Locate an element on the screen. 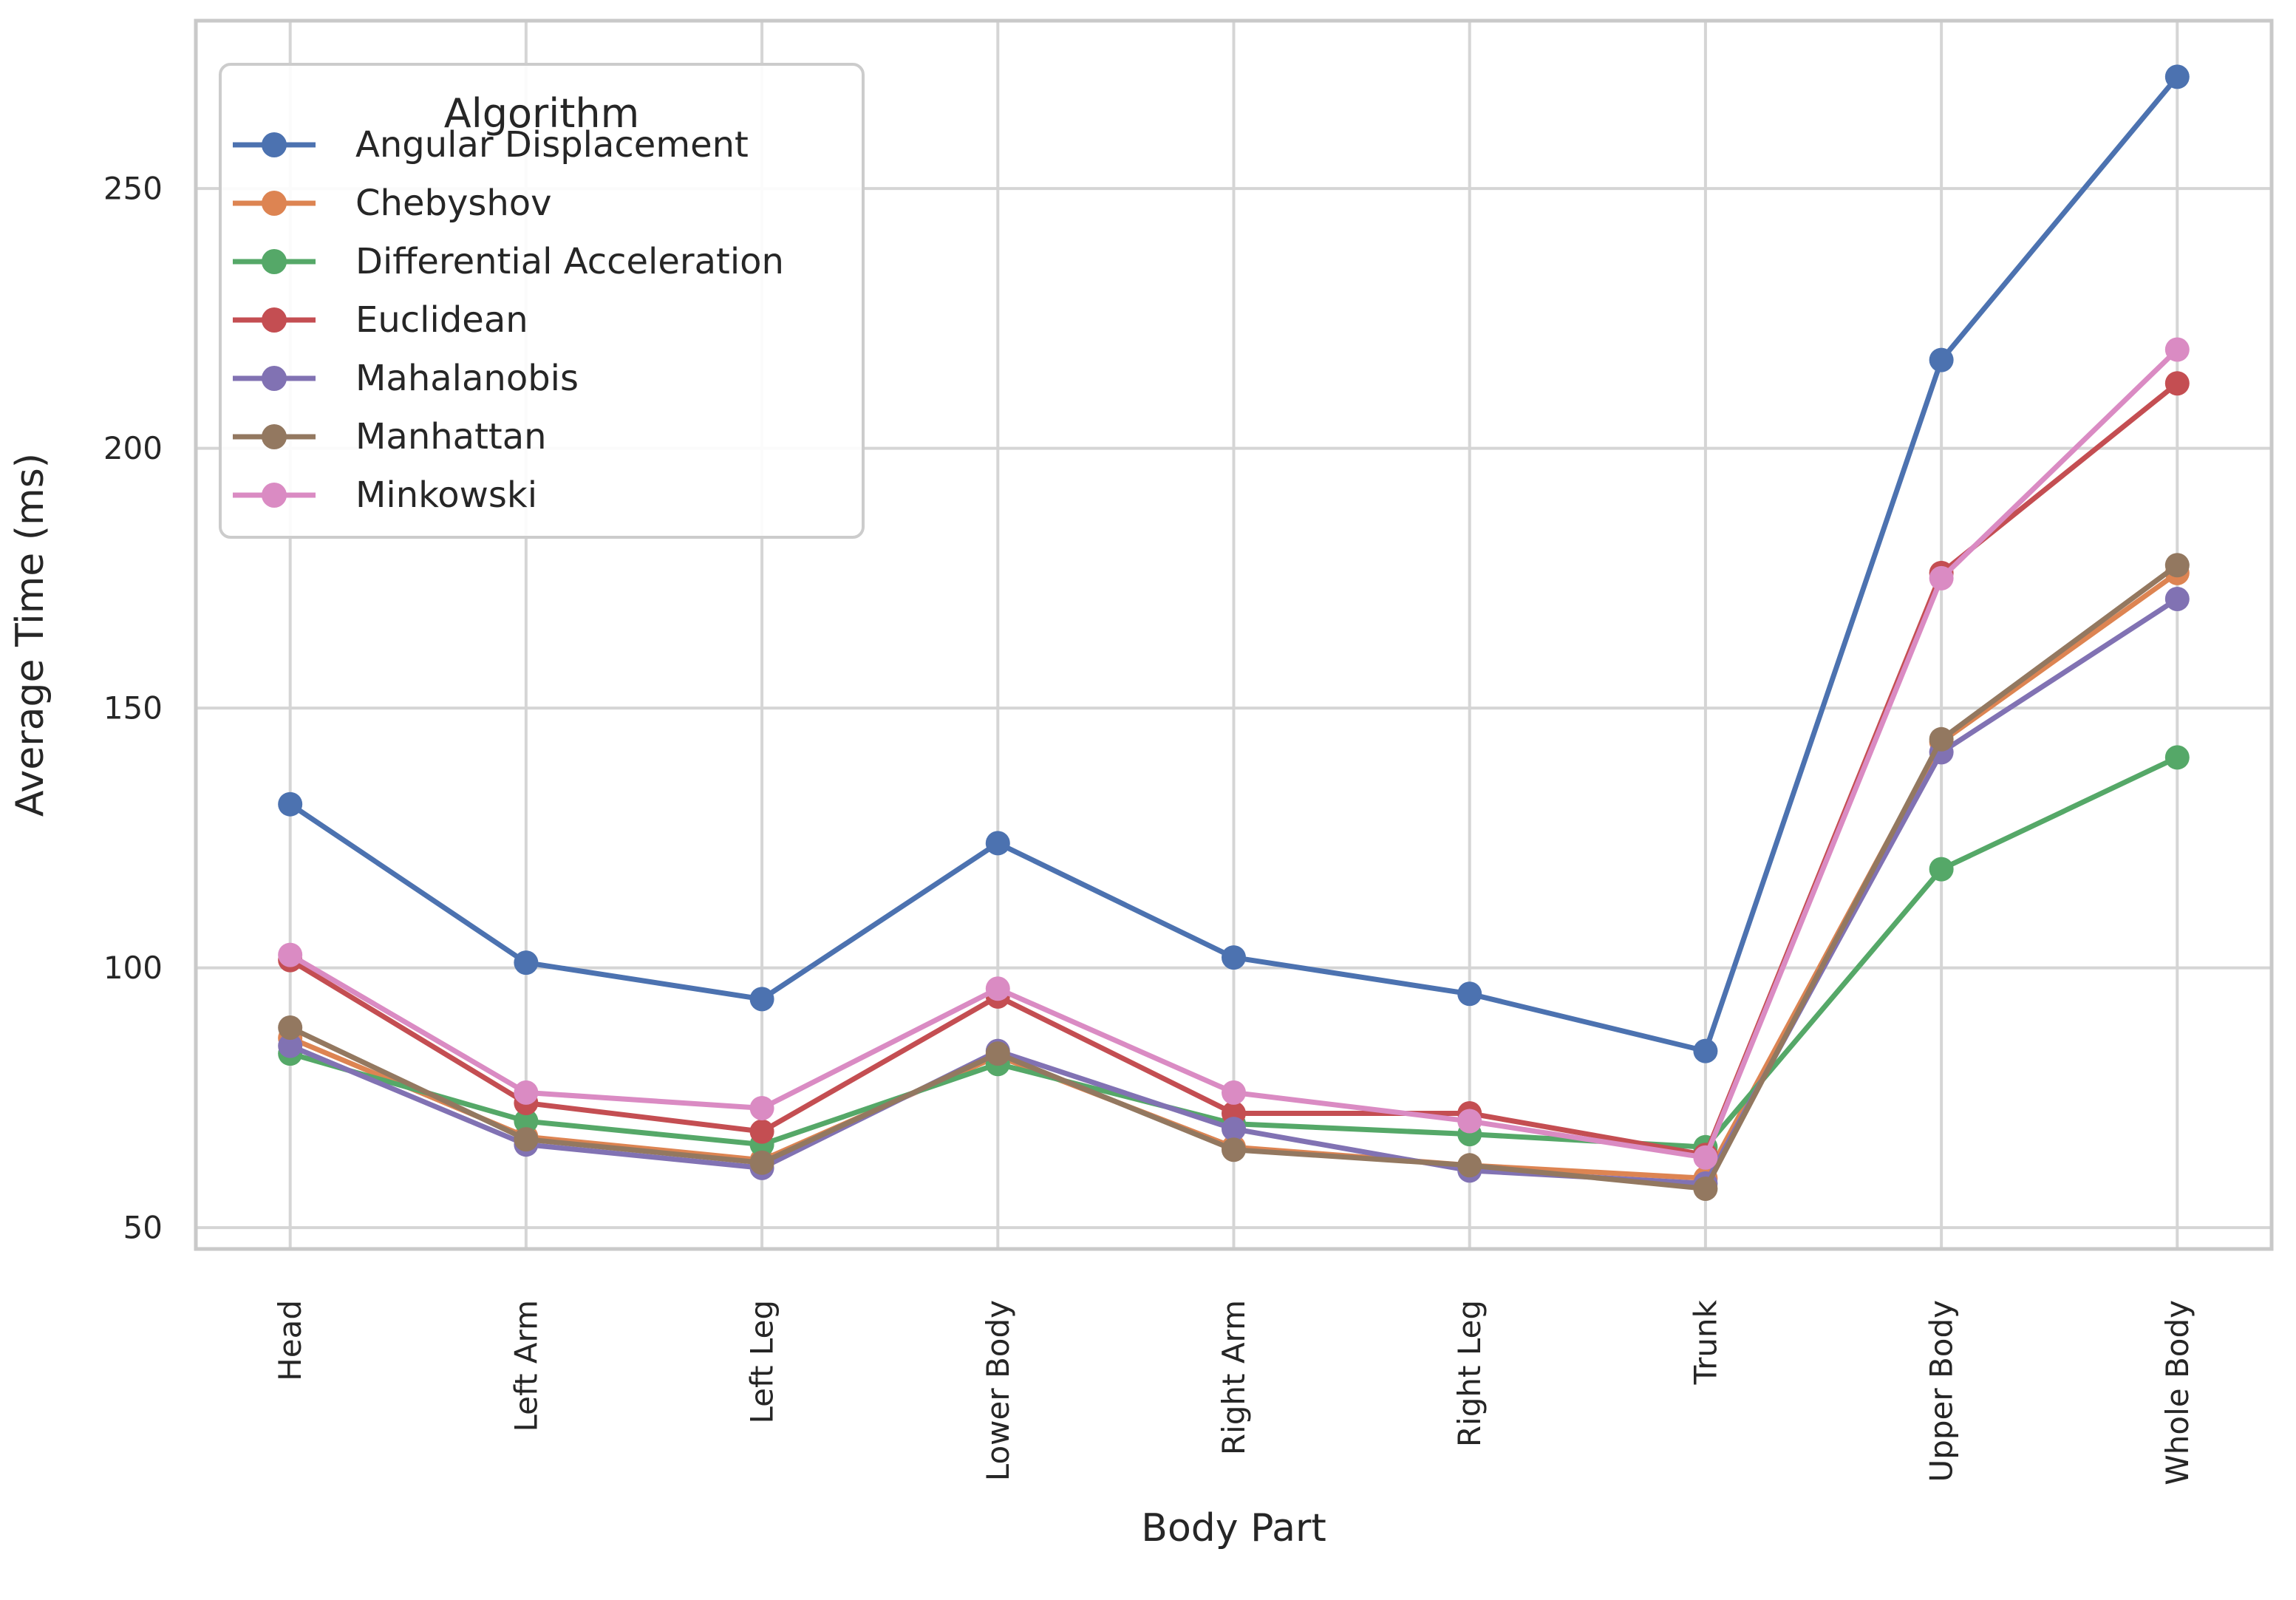 This screenshot has width=2296, height=1600. point-angular-displacement-left-leg is located at coordinates (761, 999).